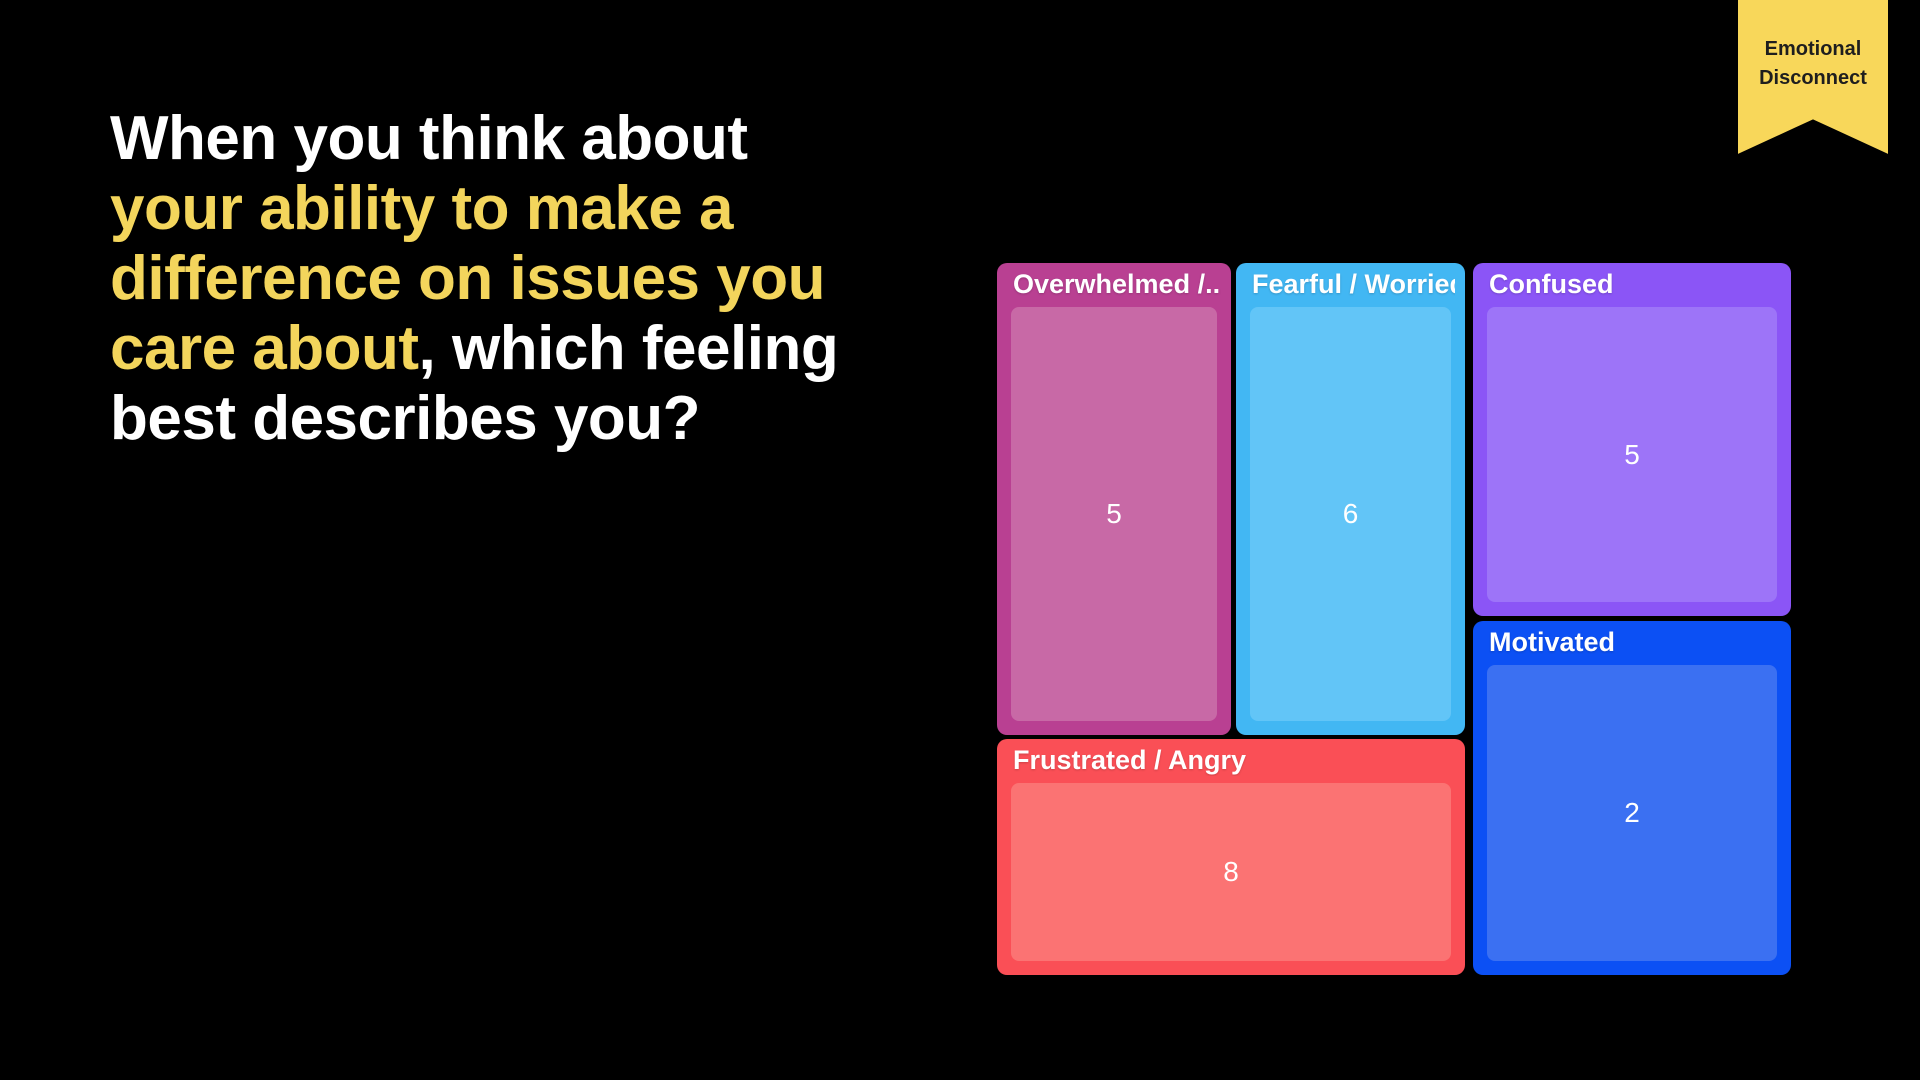 This screenshot has height=1080, width=1920. What do you see at coordinates (1552, 642) in the screenshot?
I see `treemap-block-label: Motivated` at bounding box center [1552, 642].